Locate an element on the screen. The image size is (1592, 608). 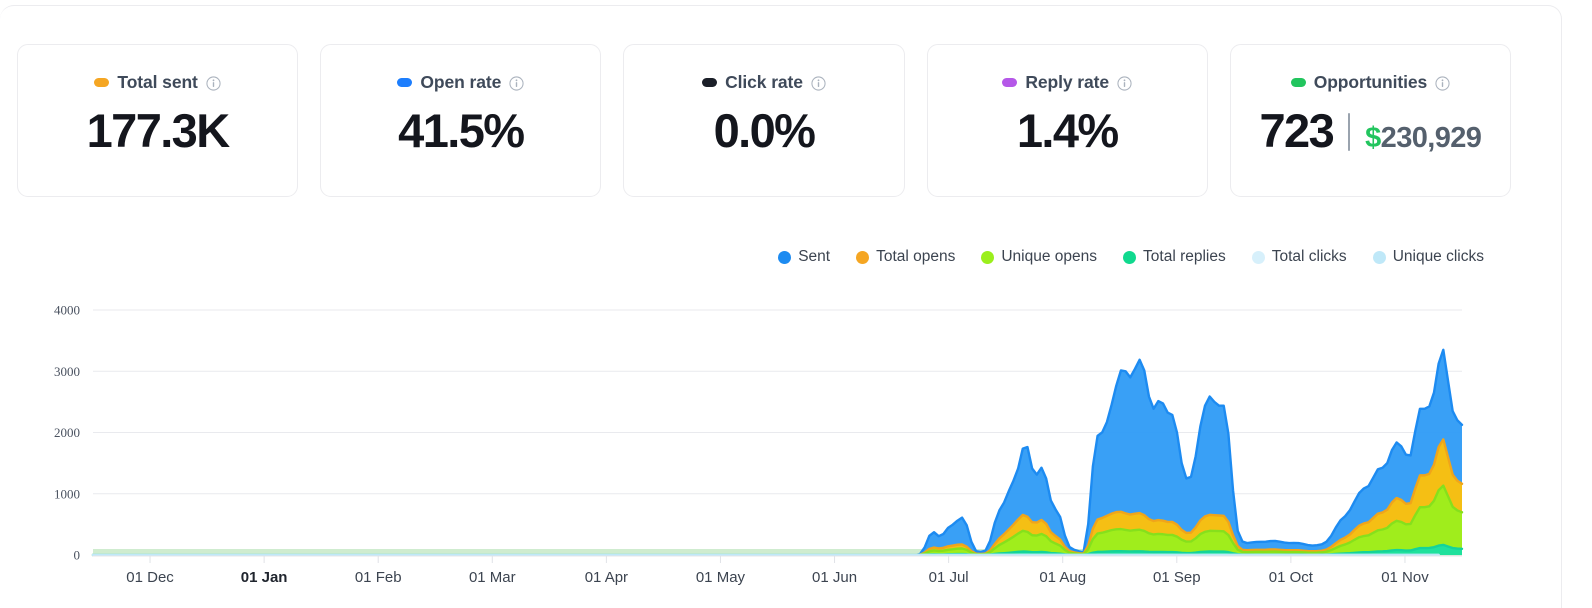
kpi-primary-value: 177.3K is located at coordinates (158, 130).